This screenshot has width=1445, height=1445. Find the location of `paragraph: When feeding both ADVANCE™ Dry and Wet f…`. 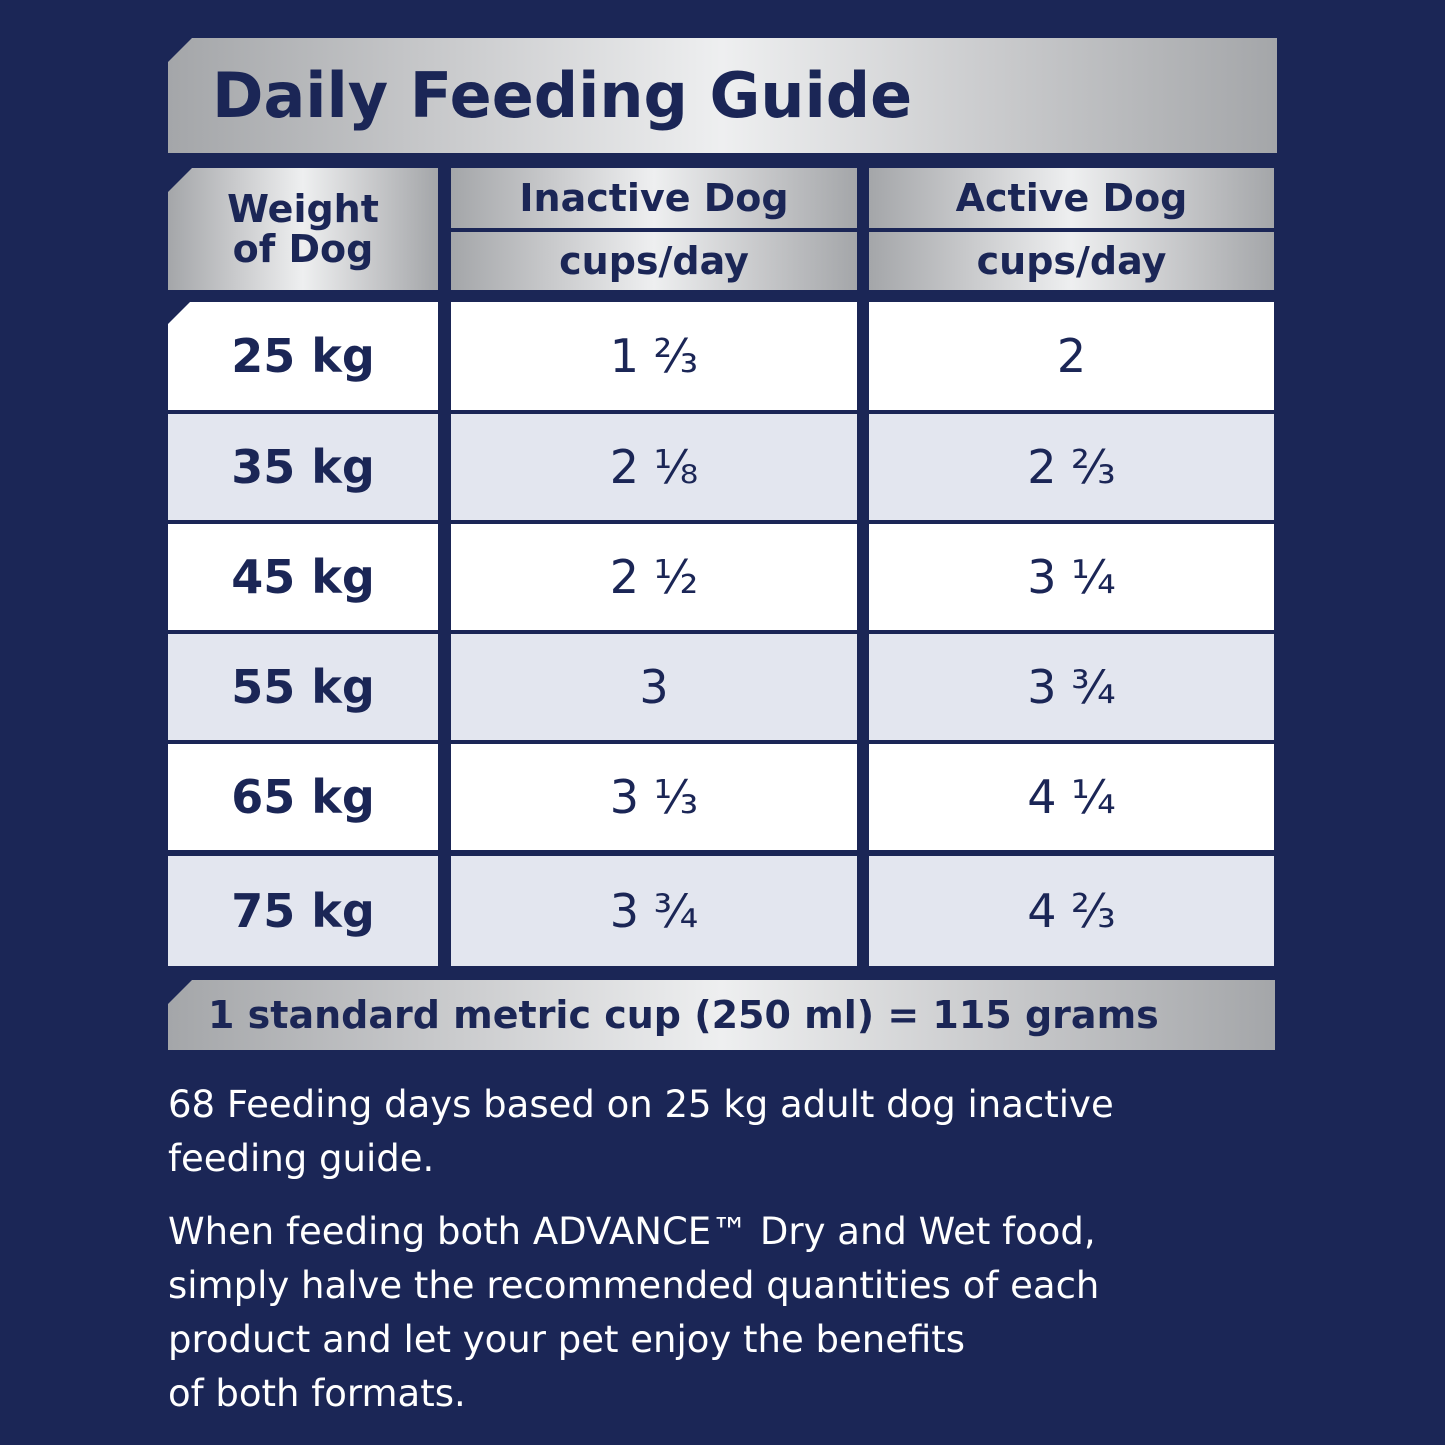

paragraph: When feeding both ADVANCE™ Dry and Wet f… is located at coordinates (718, 1313).